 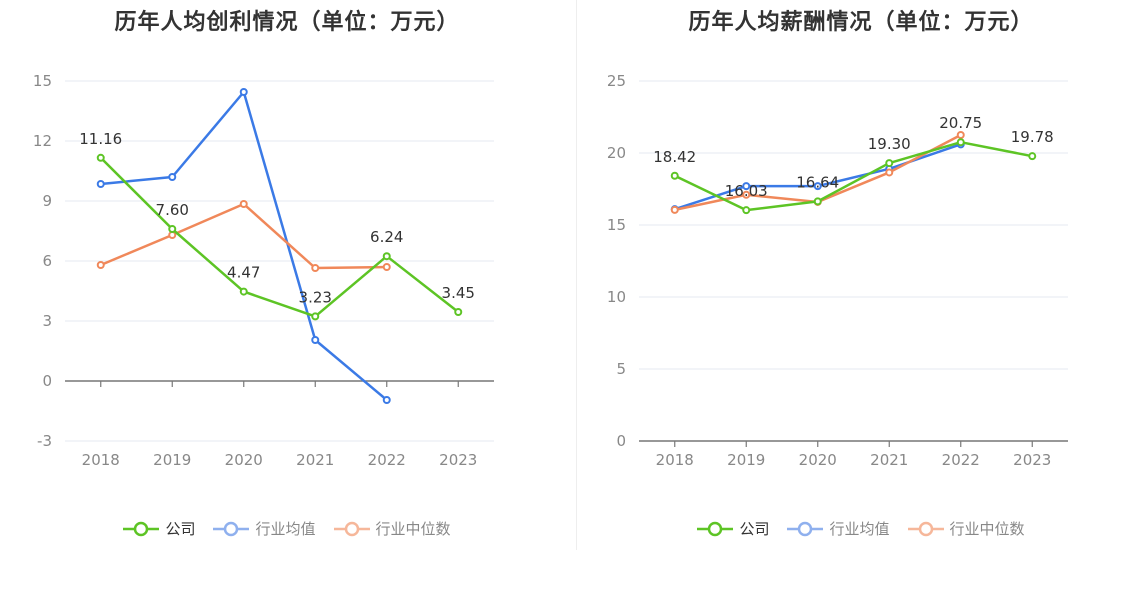 What do you see at coordinates (616, 81) in the screenshot?
I see `y-tick-label: 25` at bounding box center [616, 81].